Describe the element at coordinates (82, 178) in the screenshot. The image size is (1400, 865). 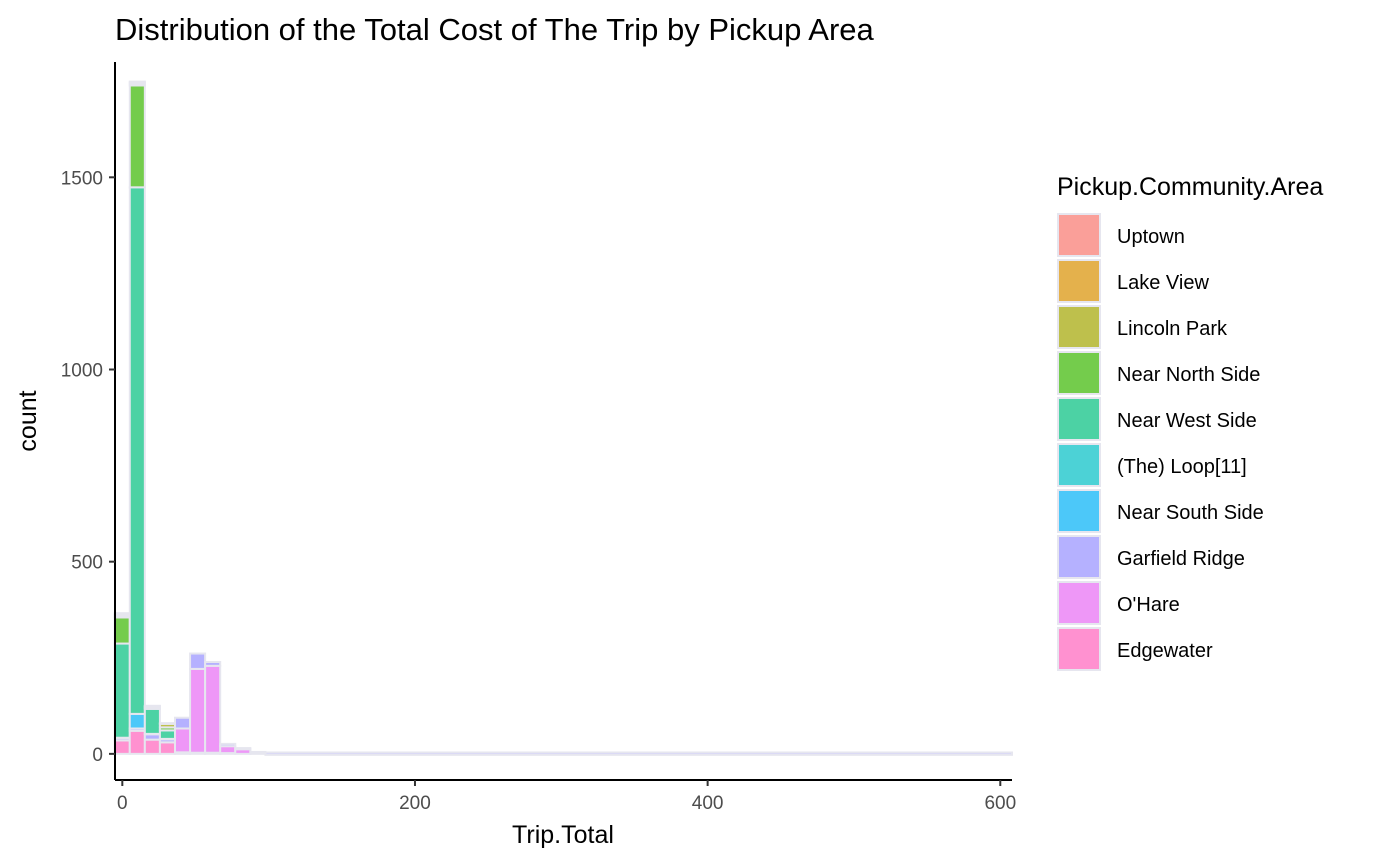
I see `y-tick-label: 1500` at that location.